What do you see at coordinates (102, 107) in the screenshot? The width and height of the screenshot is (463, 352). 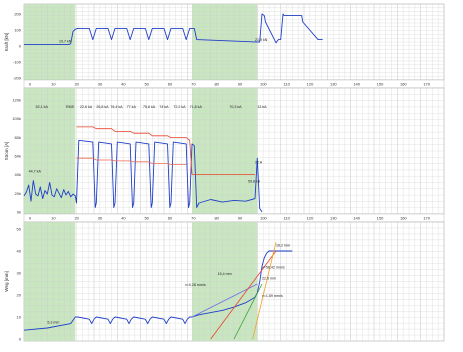 I see `annotation-label: 26,8 kA` at bounding box center [102, 107].